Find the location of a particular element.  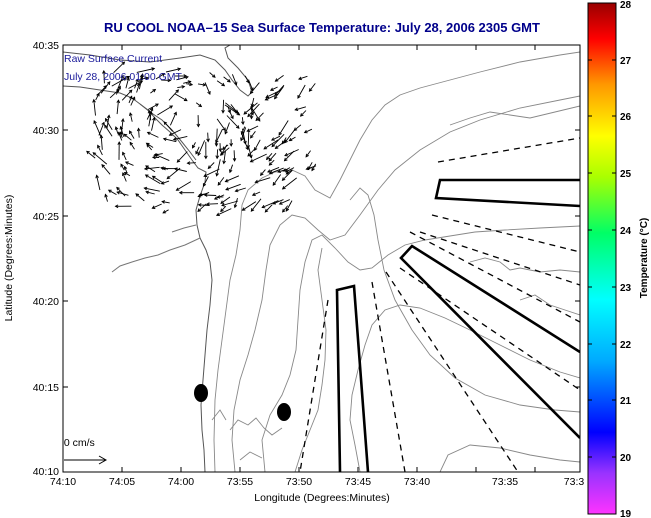

colorbar-title: Temperature (°C) is located at coordinates (644, 258).